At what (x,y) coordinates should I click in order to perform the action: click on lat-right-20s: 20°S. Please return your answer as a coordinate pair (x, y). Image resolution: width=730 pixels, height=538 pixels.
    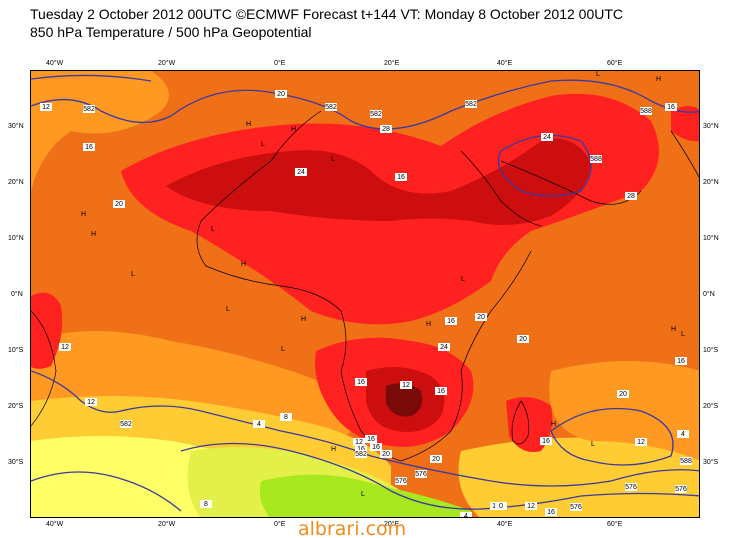
    Looking at the image, I should click on (711, 406).